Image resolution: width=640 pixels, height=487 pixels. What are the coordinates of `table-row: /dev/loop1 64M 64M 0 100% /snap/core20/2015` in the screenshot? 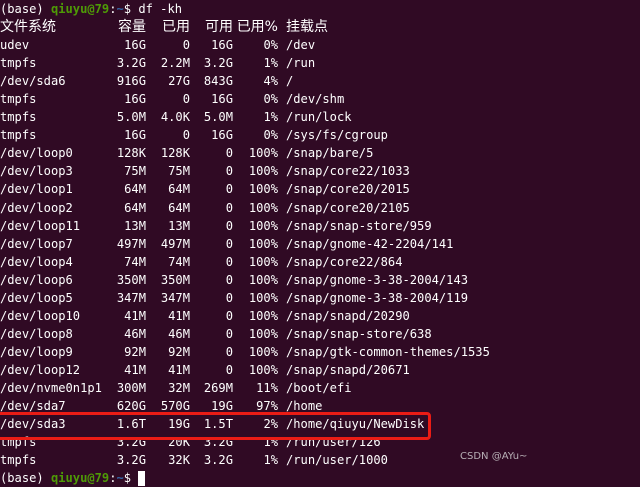 It's located at (320, 189).